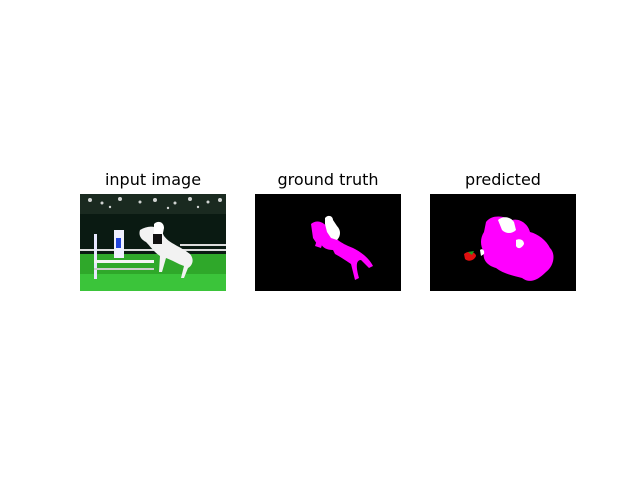 The image size is (640, 480). I want to click on ground-truth-mask-image, so click(328, 242).